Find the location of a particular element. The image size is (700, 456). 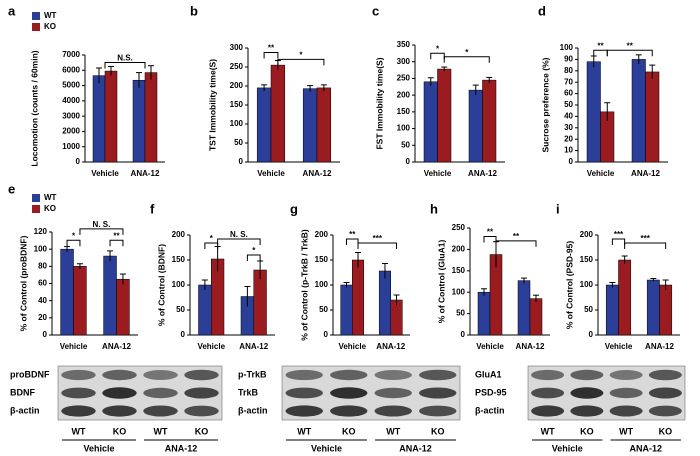

blot-row-label: proBDNF is located at coordinates (30, 374).